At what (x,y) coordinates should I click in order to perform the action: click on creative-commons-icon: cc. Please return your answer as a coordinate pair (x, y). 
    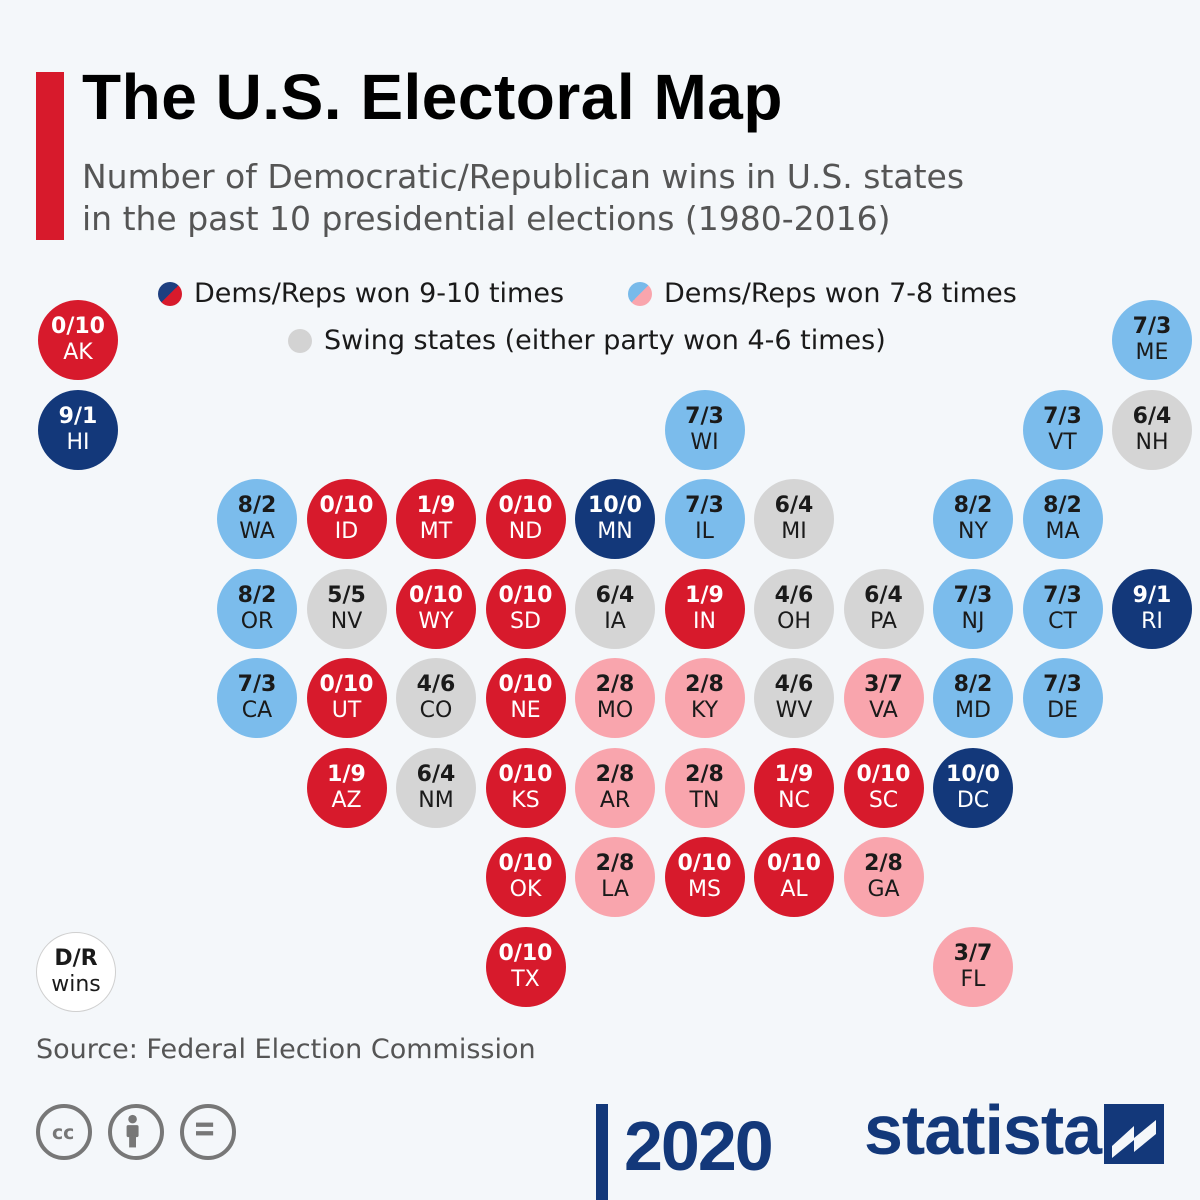
    Looking at the image, I should click on (64, 1132).